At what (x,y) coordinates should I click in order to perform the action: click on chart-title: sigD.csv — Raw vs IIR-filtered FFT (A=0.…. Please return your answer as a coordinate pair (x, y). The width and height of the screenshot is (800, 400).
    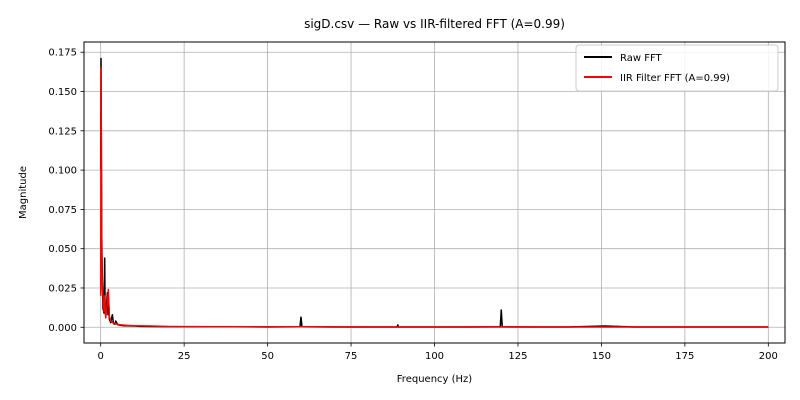
    Looking at the image, I should click on (434, 24).